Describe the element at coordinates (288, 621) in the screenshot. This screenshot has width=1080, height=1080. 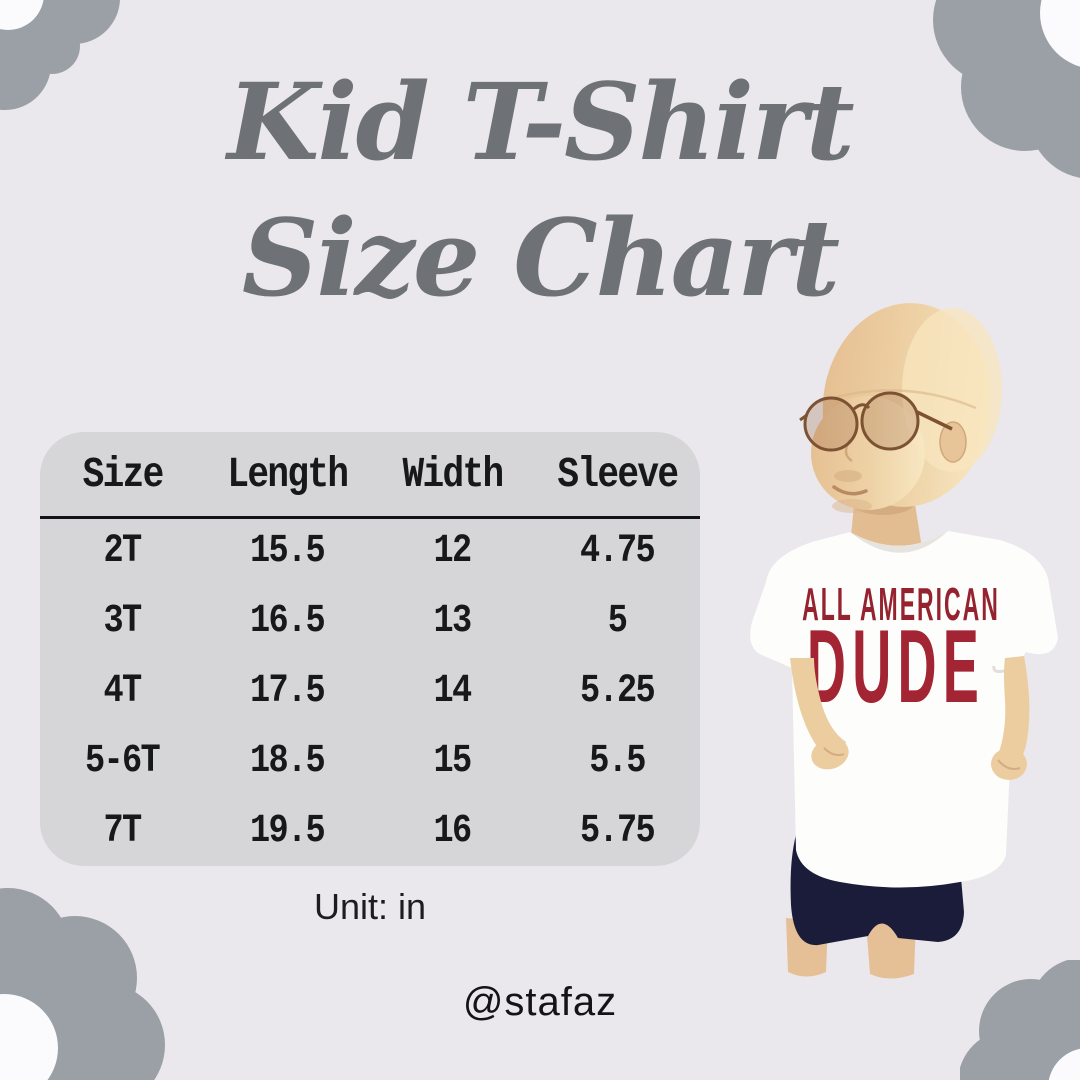
I see `table-cell-length: 16.5` at that location.